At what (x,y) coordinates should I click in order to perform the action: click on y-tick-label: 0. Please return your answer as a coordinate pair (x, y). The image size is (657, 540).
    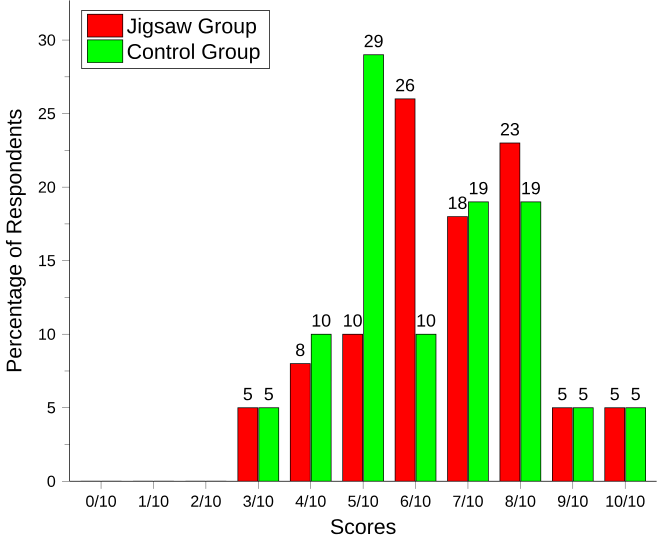
    Looking at the image, I should click on (51, 481).